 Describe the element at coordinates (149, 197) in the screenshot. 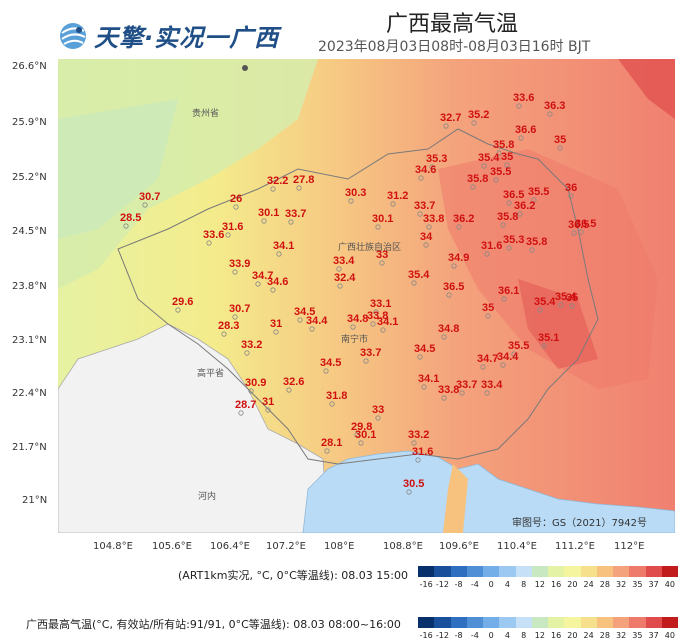

I see `station-value: 30.7` at that location.